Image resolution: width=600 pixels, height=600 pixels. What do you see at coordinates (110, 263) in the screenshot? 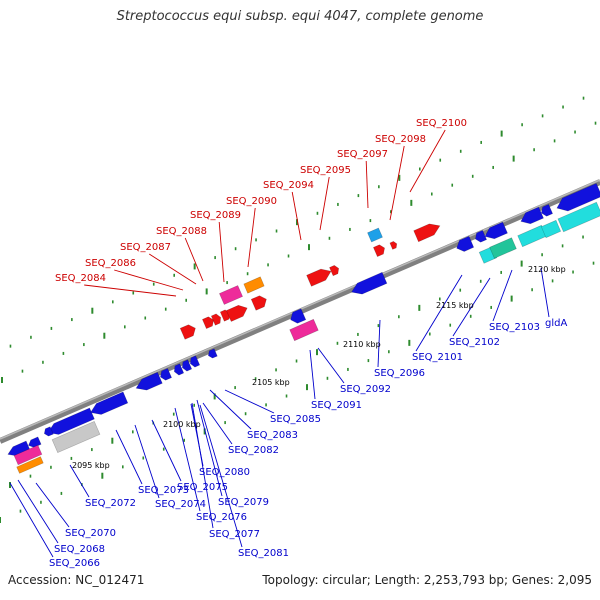
I see `gene-label-forward: SEQ_2086` at bounding box center [110, 263].